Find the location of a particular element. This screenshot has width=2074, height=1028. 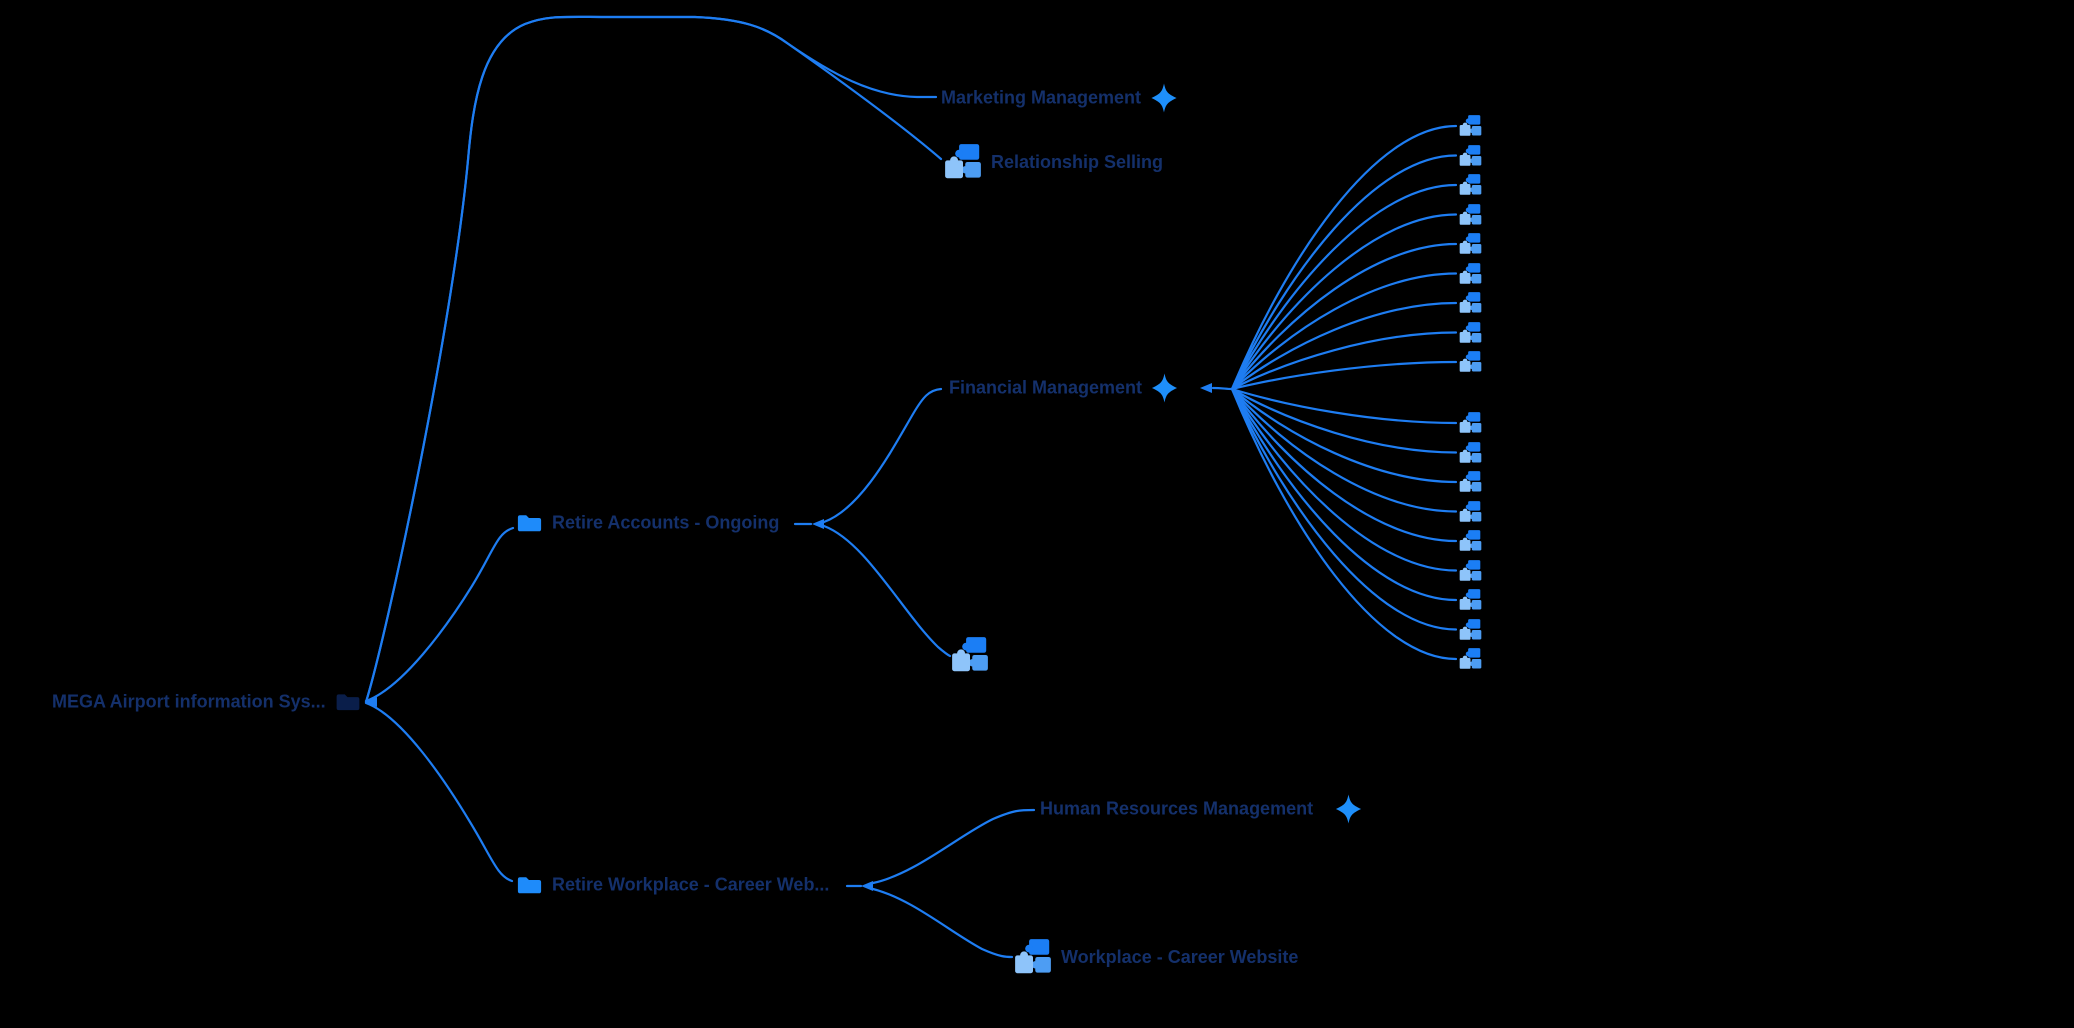

node-unlabeled-process is located at coordinates (970, 655).